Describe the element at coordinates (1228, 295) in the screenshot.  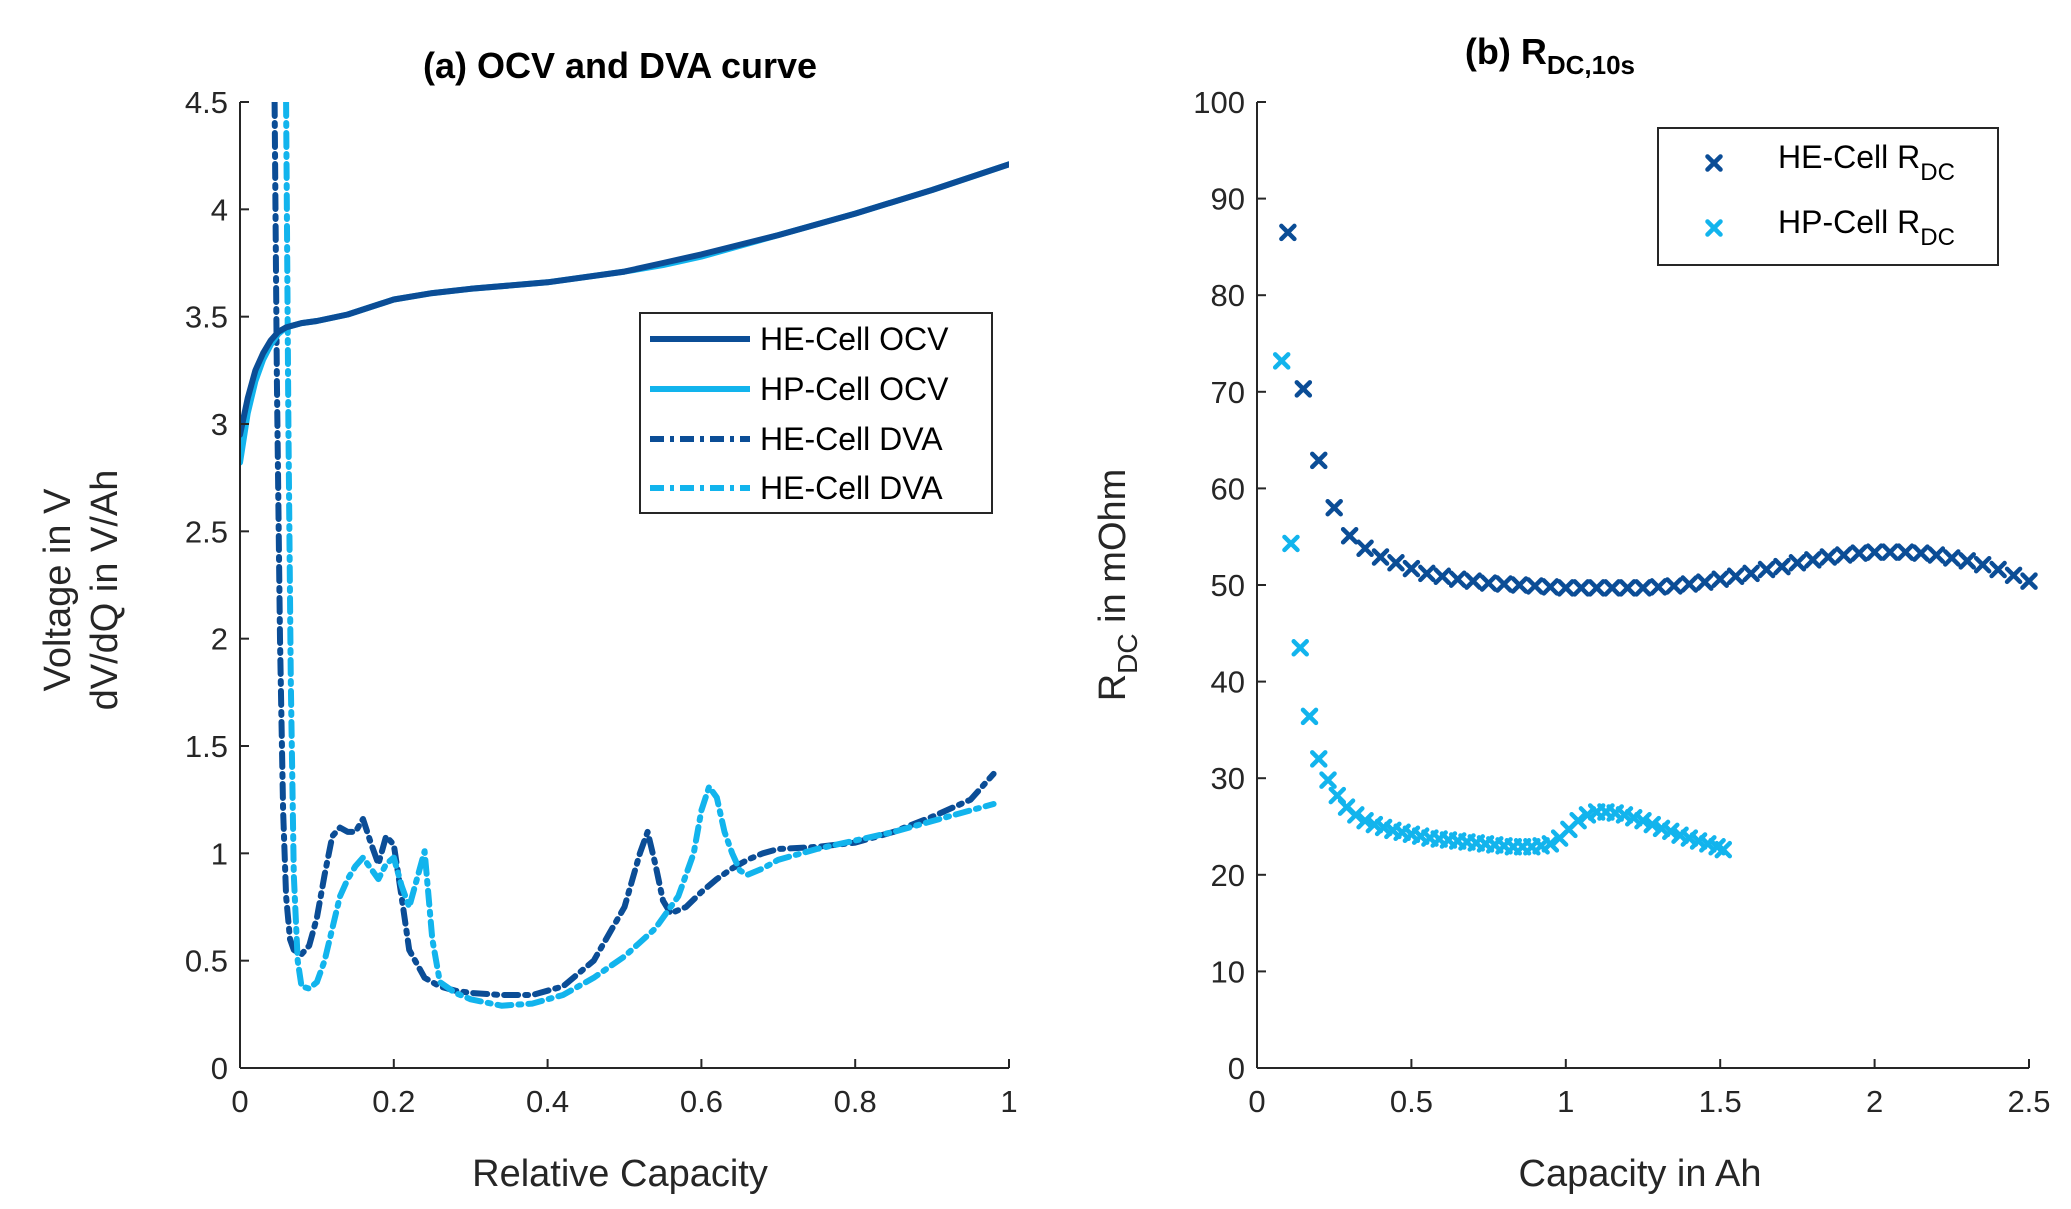
I see `y-tick-label: 80` at that location.